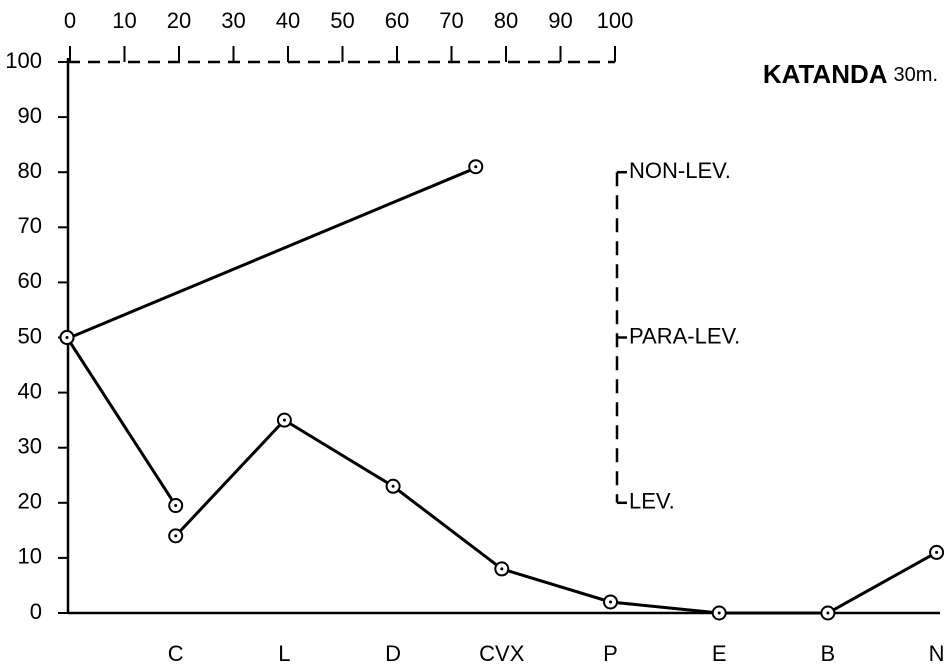 The width and height of the screenshot is (946, 672). What do you see at coordinates (506, 20) in the screenshot?
I see `top-tick-label: 80` at bounding box center [506, 20].